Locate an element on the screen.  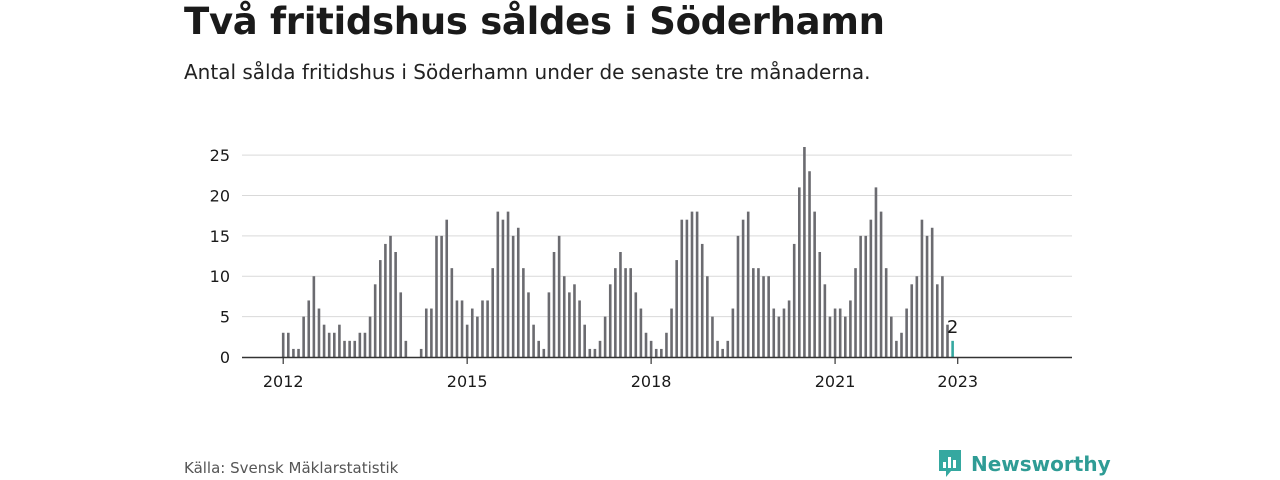
x-tick-label: 2021 is located at coordinates (835, 381).